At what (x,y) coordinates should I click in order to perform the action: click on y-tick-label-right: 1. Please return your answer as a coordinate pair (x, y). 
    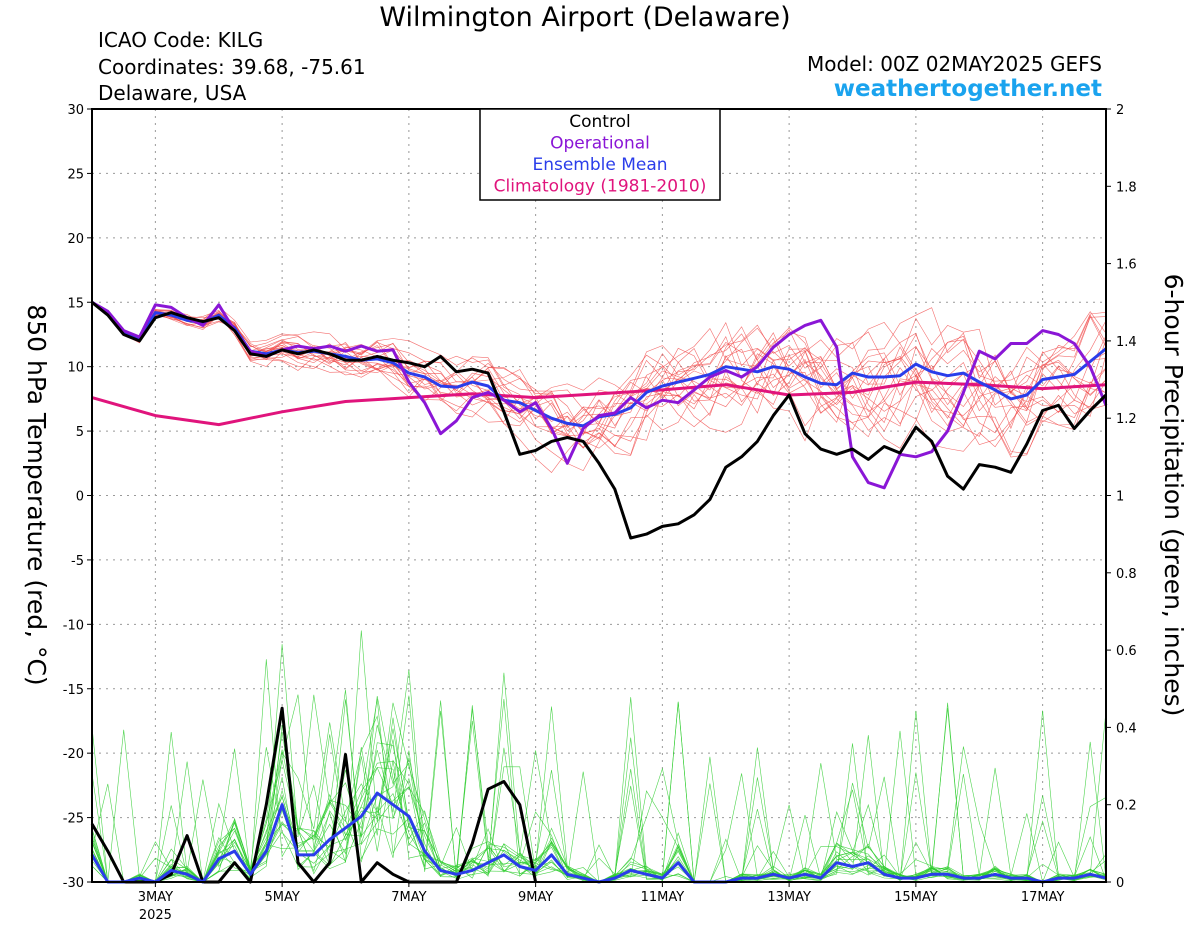
    Looking at the image, I should click on (1120, 497).